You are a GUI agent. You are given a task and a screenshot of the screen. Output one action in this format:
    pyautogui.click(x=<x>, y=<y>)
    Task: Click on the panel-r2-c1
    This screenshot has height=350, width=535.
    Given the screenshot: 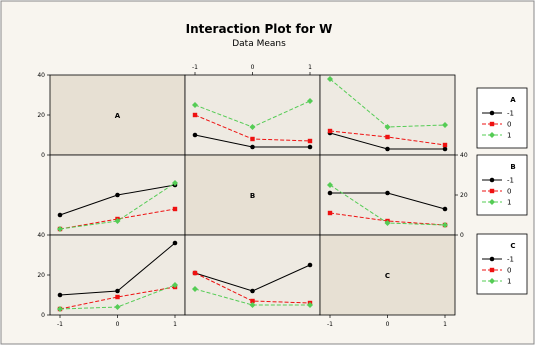 What is the action you would take?
    pyautogui.click(x=252, y=275)
    